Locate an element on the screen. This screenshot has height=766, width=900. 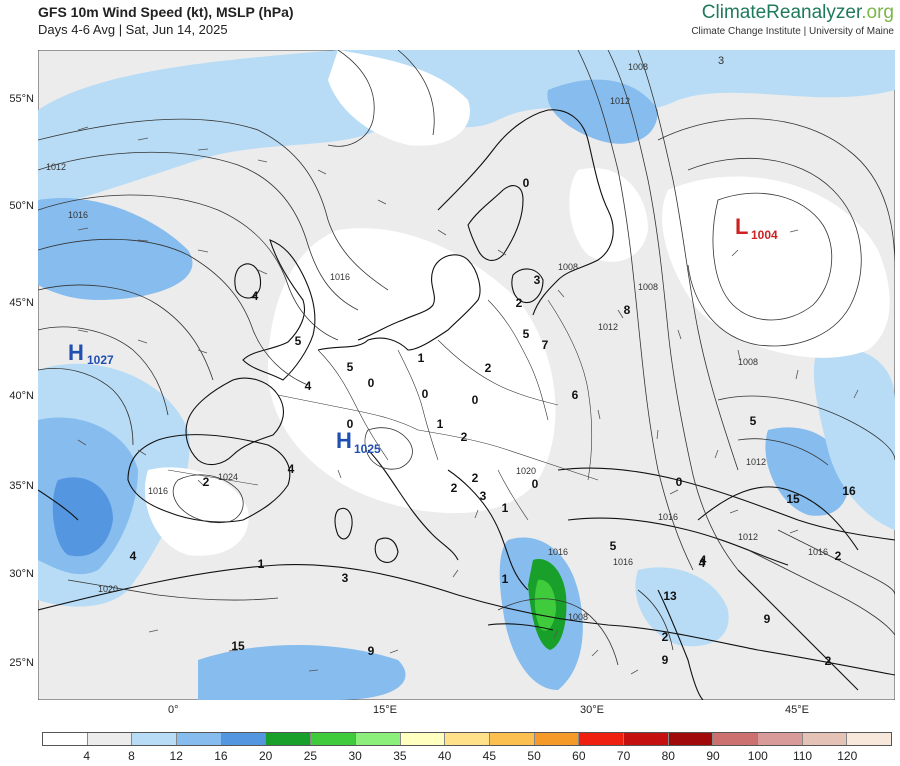
colorbar-label: 120 is located at coordinates (847, 756).